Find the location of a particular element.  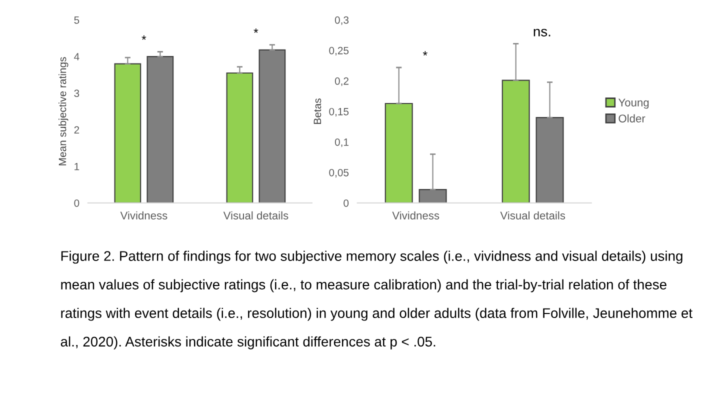

y-tick-label: 3 is located at coordinates (77, 94).